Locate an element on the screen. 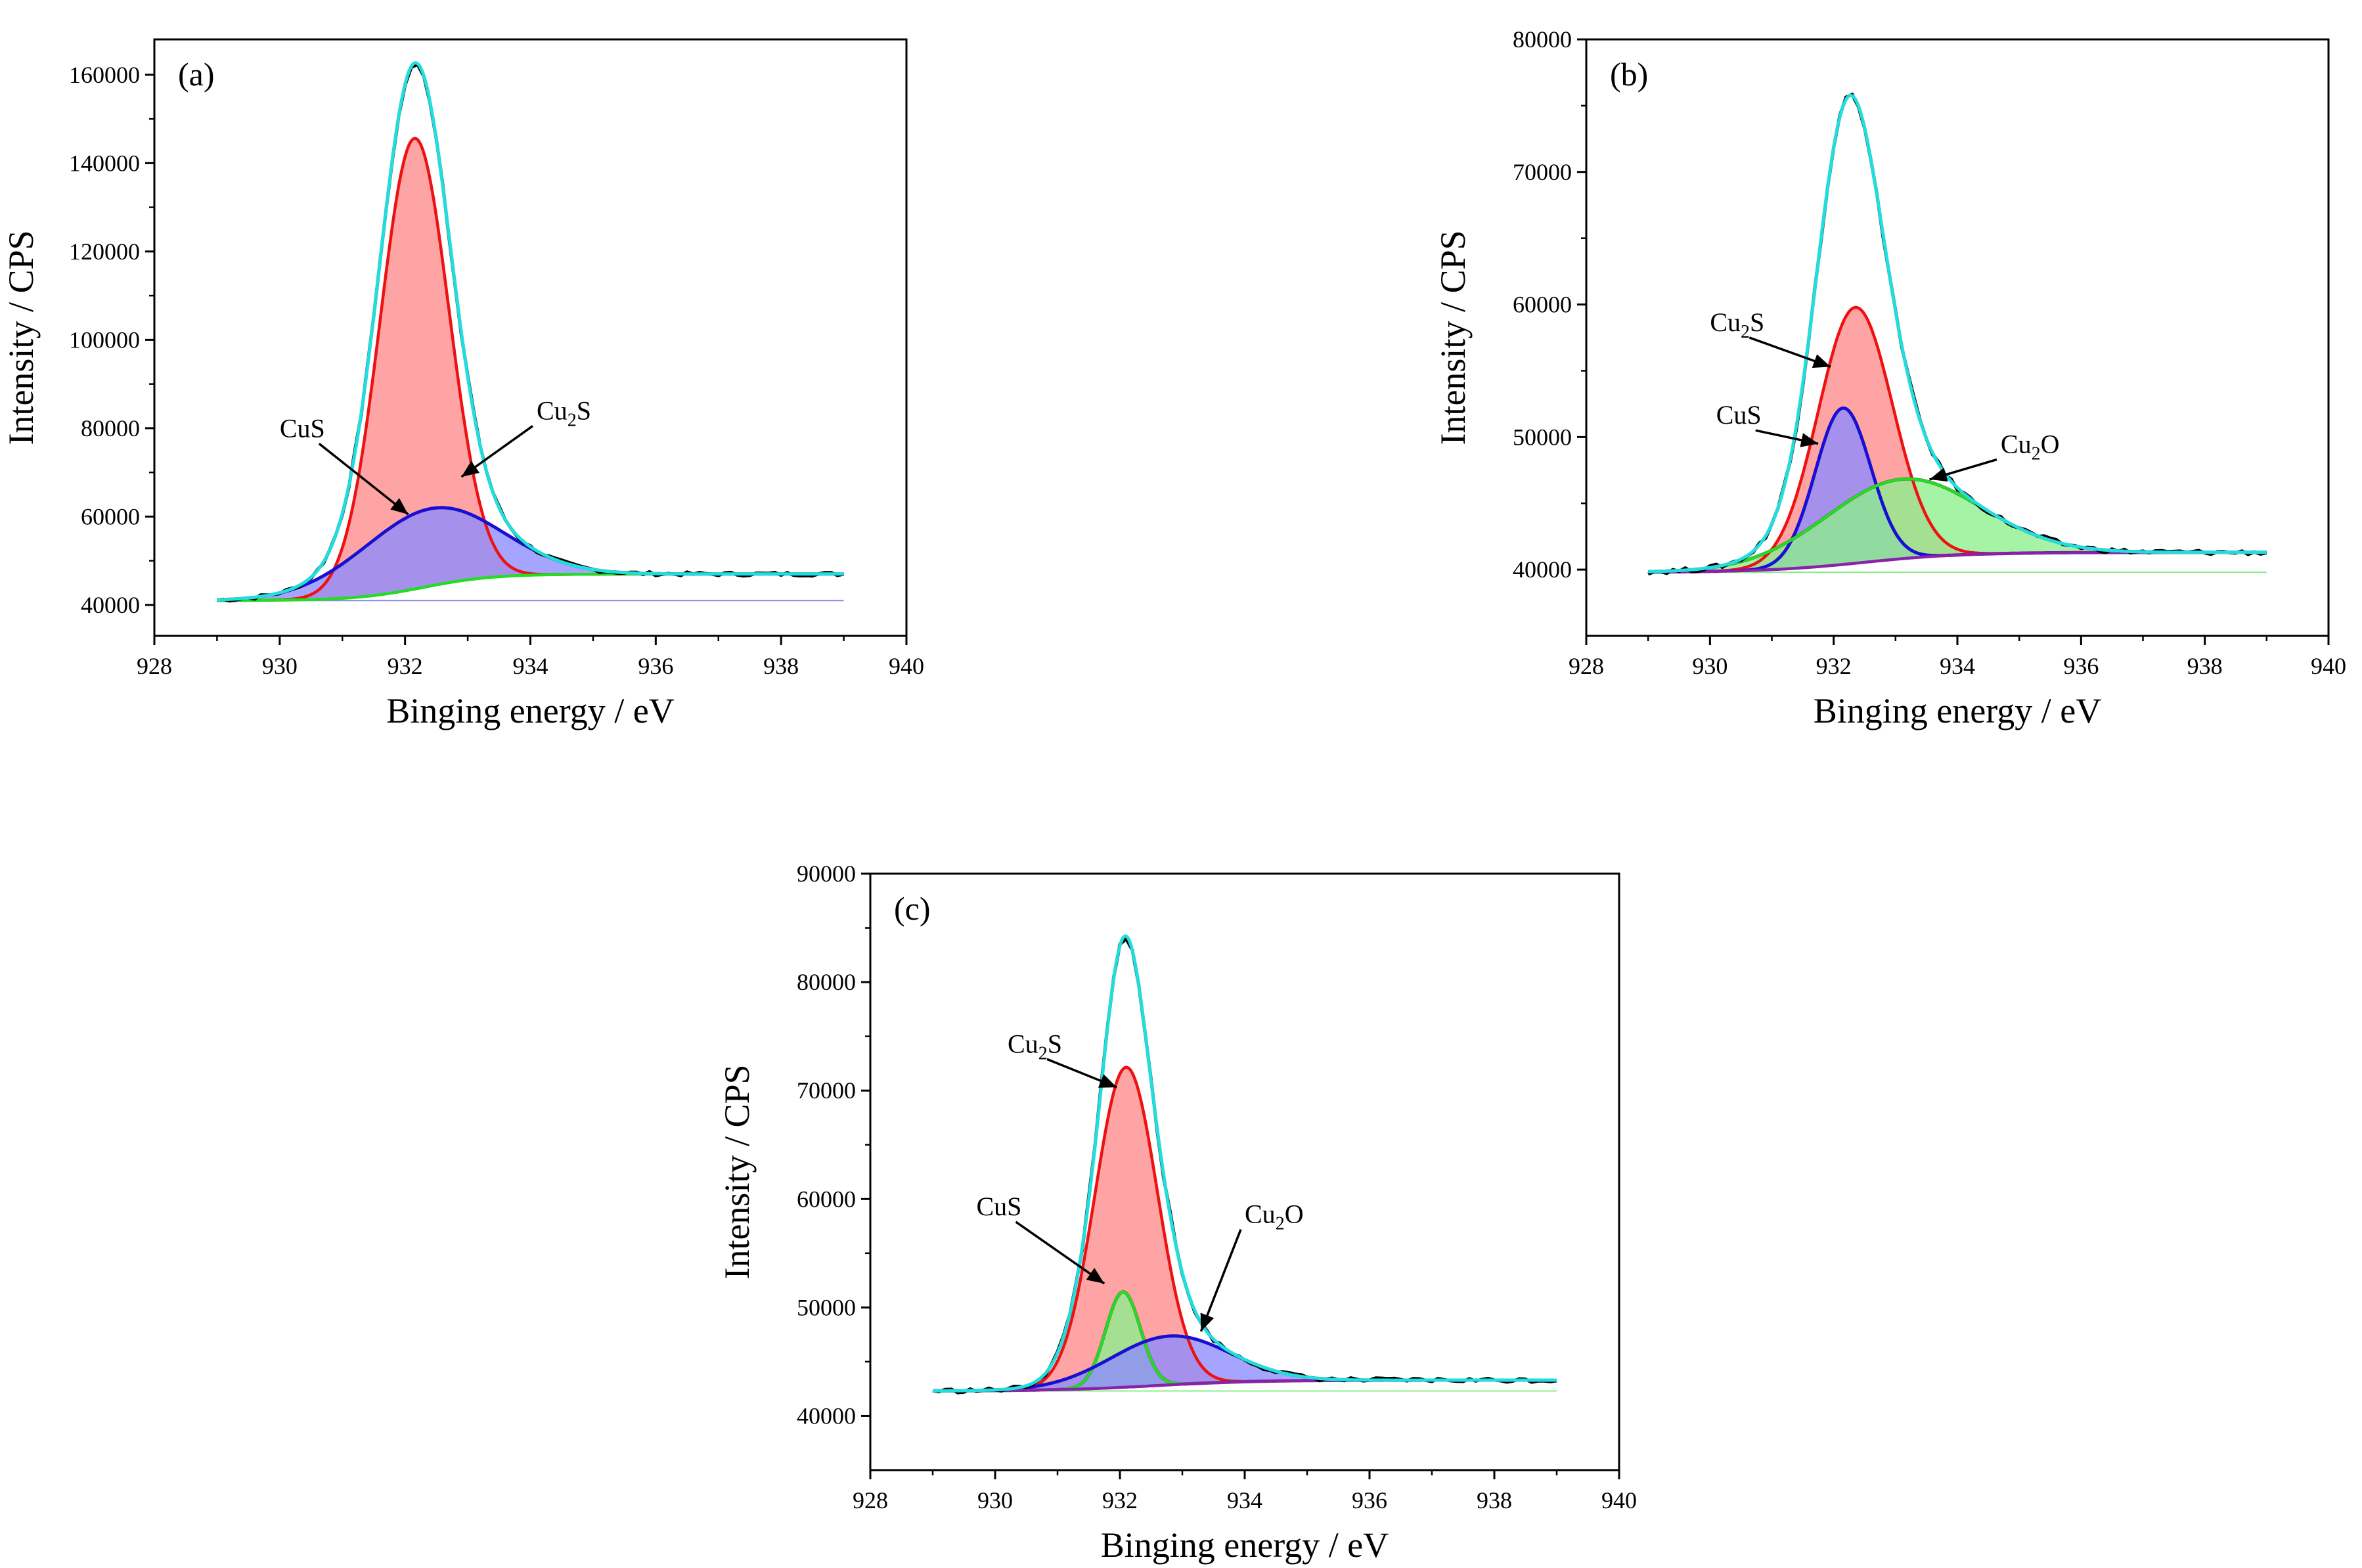 The width and height of the screenshot is (2362, 1568). y-tick-label: 100000 is located at coordinates (104, 339).